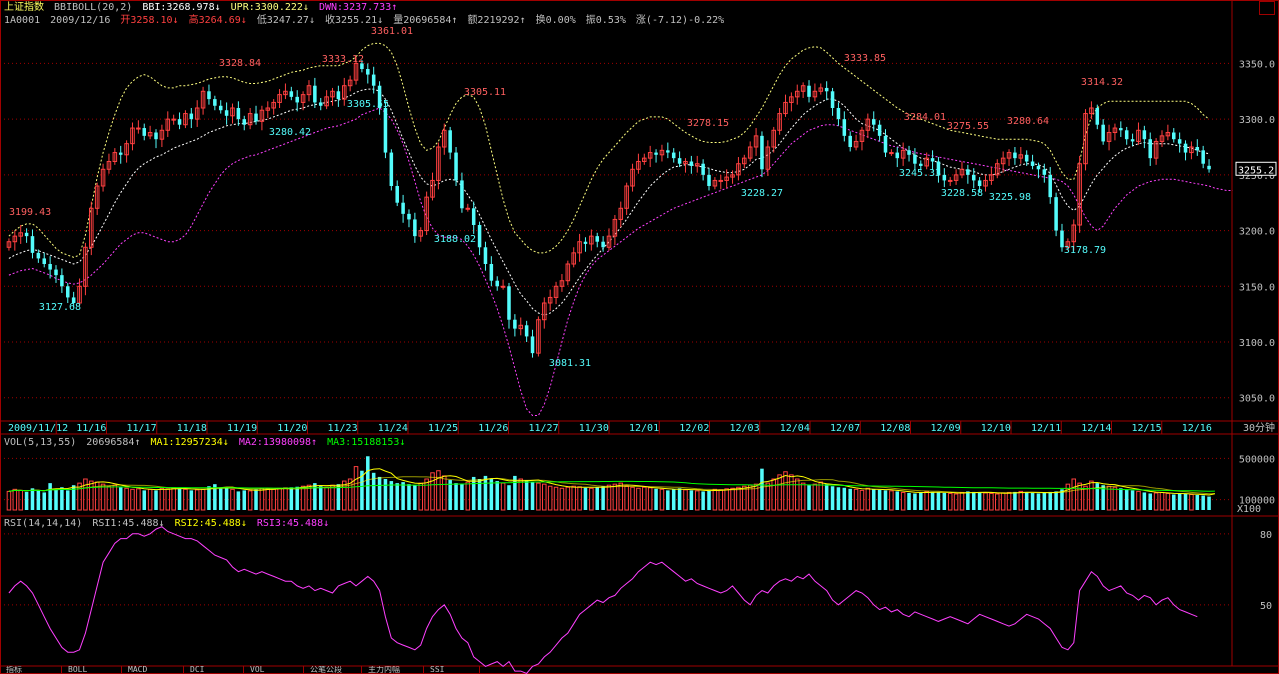 This screenshot has height=674, width=1279. What do you see at coordinates (392, 31) in the screenshot?
I see `price-annotation: 3361.01` at bounding box center [392, 31].